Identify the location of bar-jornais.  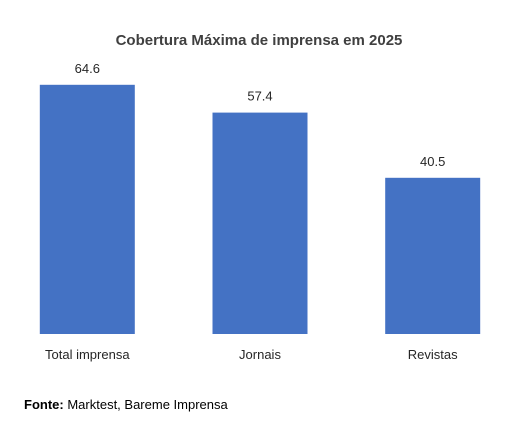
(260, 223).